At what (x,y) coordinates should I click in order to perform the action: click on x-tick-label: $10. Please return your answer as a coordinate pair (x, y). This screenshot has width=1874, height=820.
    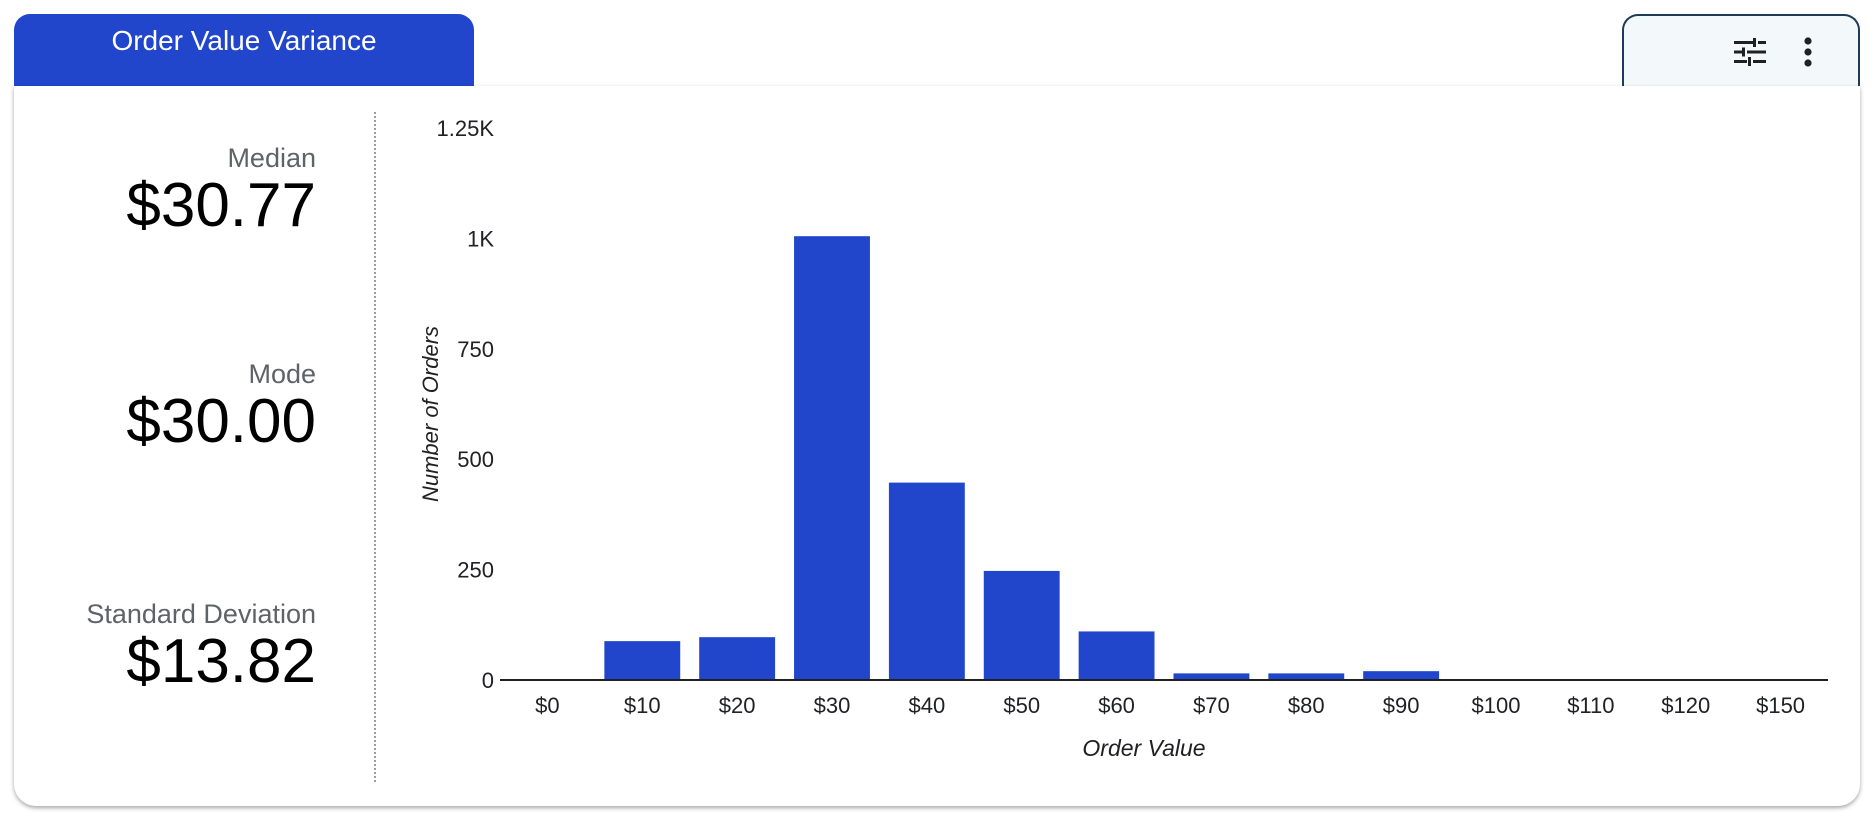
    Looking at the image, I should click on (642, 705).